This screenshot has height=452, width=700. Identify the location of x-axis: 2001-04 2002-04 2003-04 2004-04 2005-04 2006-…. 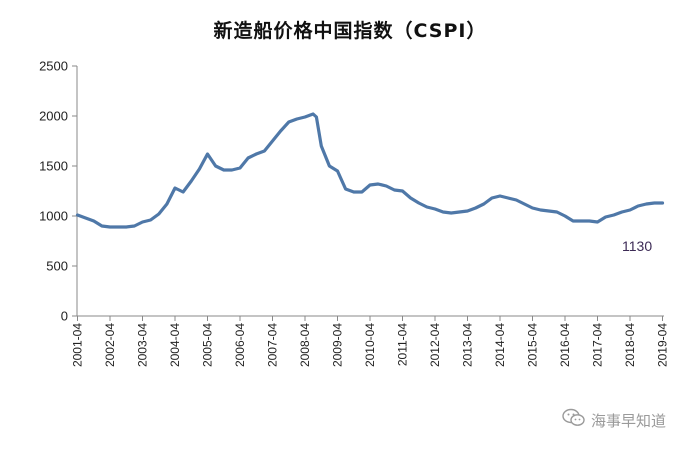
(370, 341).